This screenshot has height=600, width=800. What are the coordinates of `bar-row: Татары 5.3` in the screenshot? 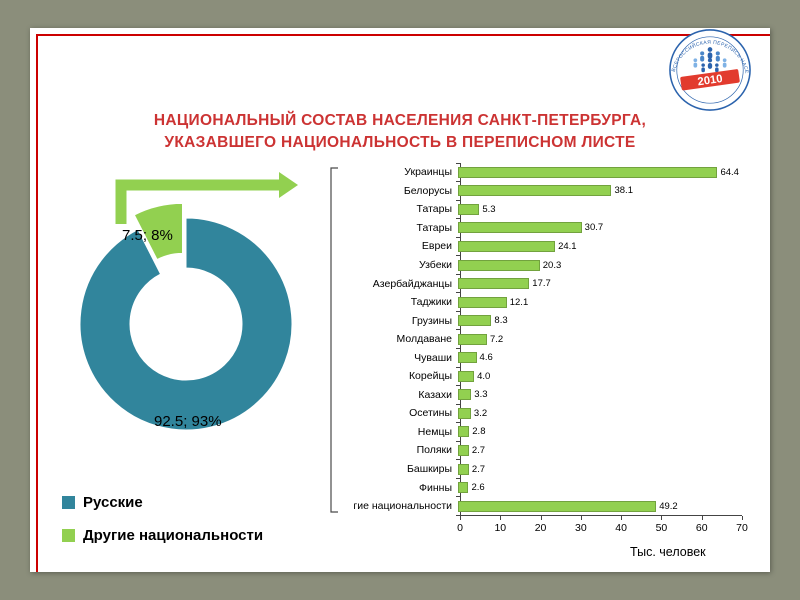 It's located at (552, 209).